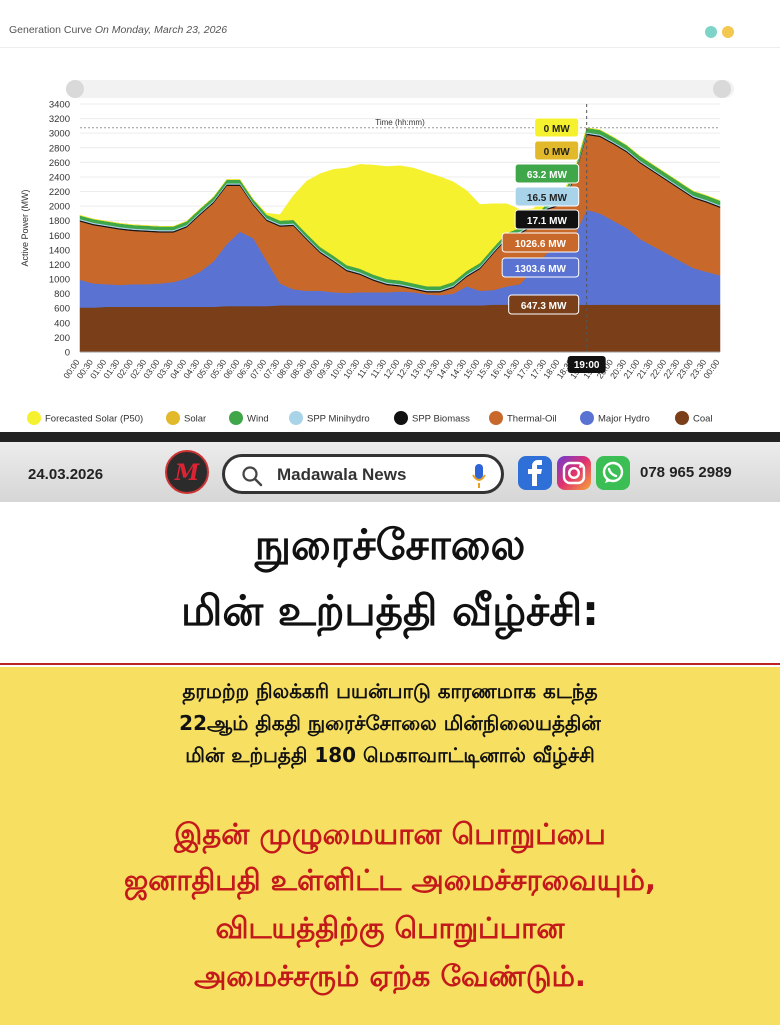 Image resolution: width=780 pixels, height=1025 pixels. What do you see at coordinates (50, 30) in the screenshot?
I see `chart-title-text: Generation Curve` at bounding box center [50, 30].